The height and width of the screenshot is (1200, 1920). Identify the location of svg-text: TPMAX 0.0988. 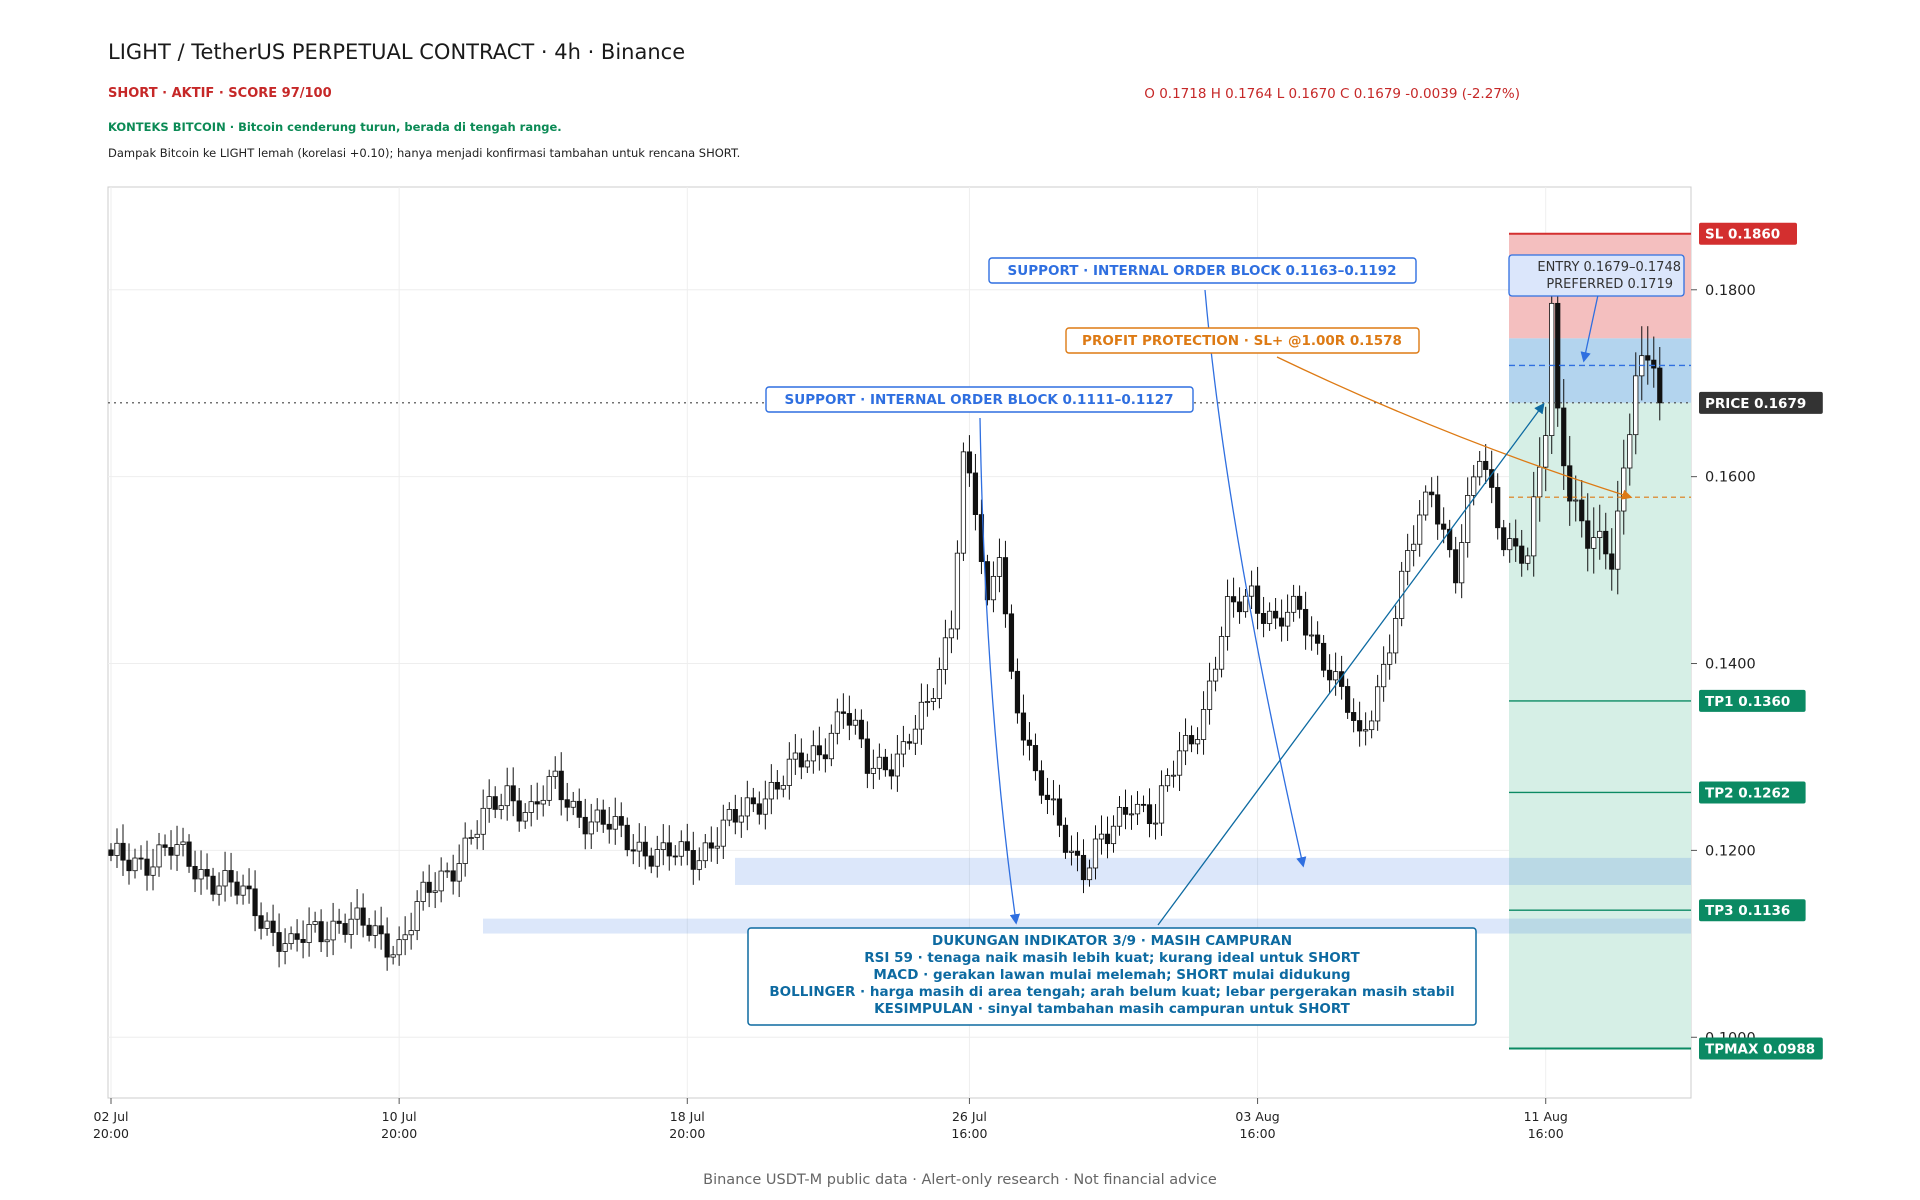
(1760, 1049).